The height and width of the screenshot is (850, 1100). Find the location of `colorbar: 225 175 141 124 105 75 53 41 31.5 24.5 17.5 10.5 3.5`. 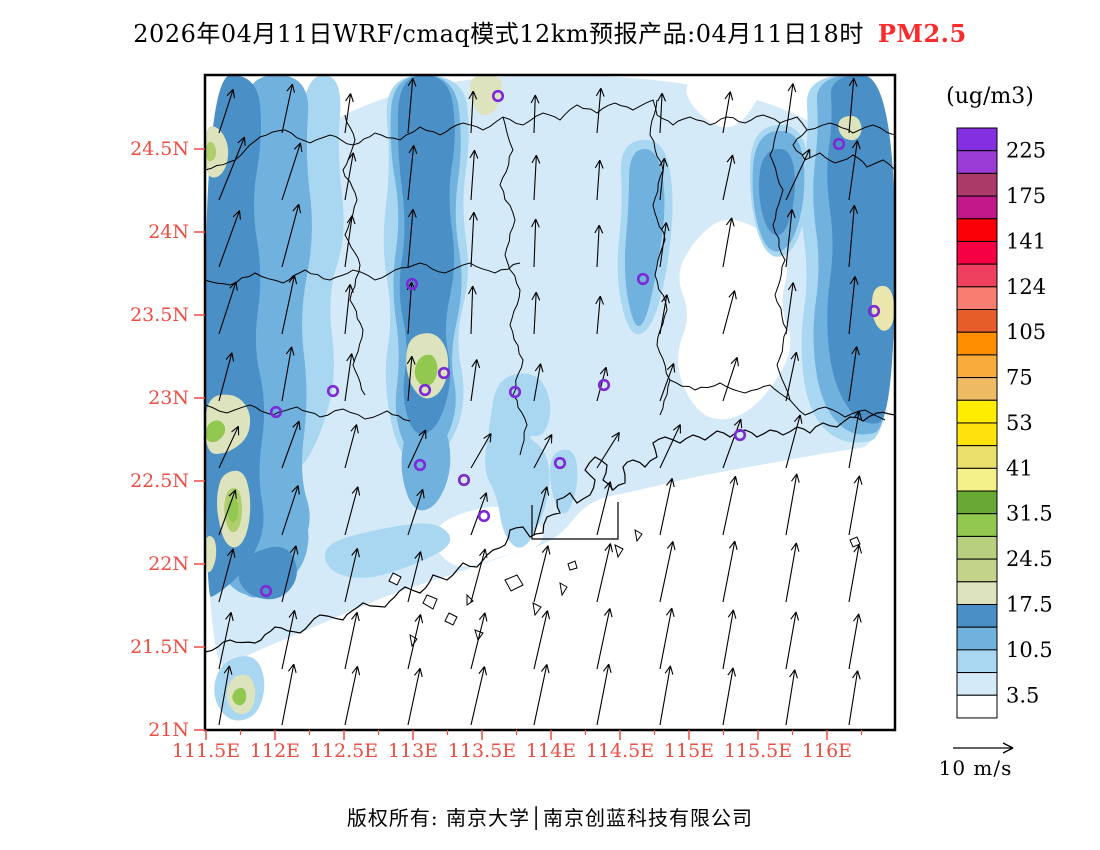

colorbar: 225 175 141 124 105 75 53 41 31.5 24.5 17.5 10.5 3.5 is located at coordinates (1004, 423).